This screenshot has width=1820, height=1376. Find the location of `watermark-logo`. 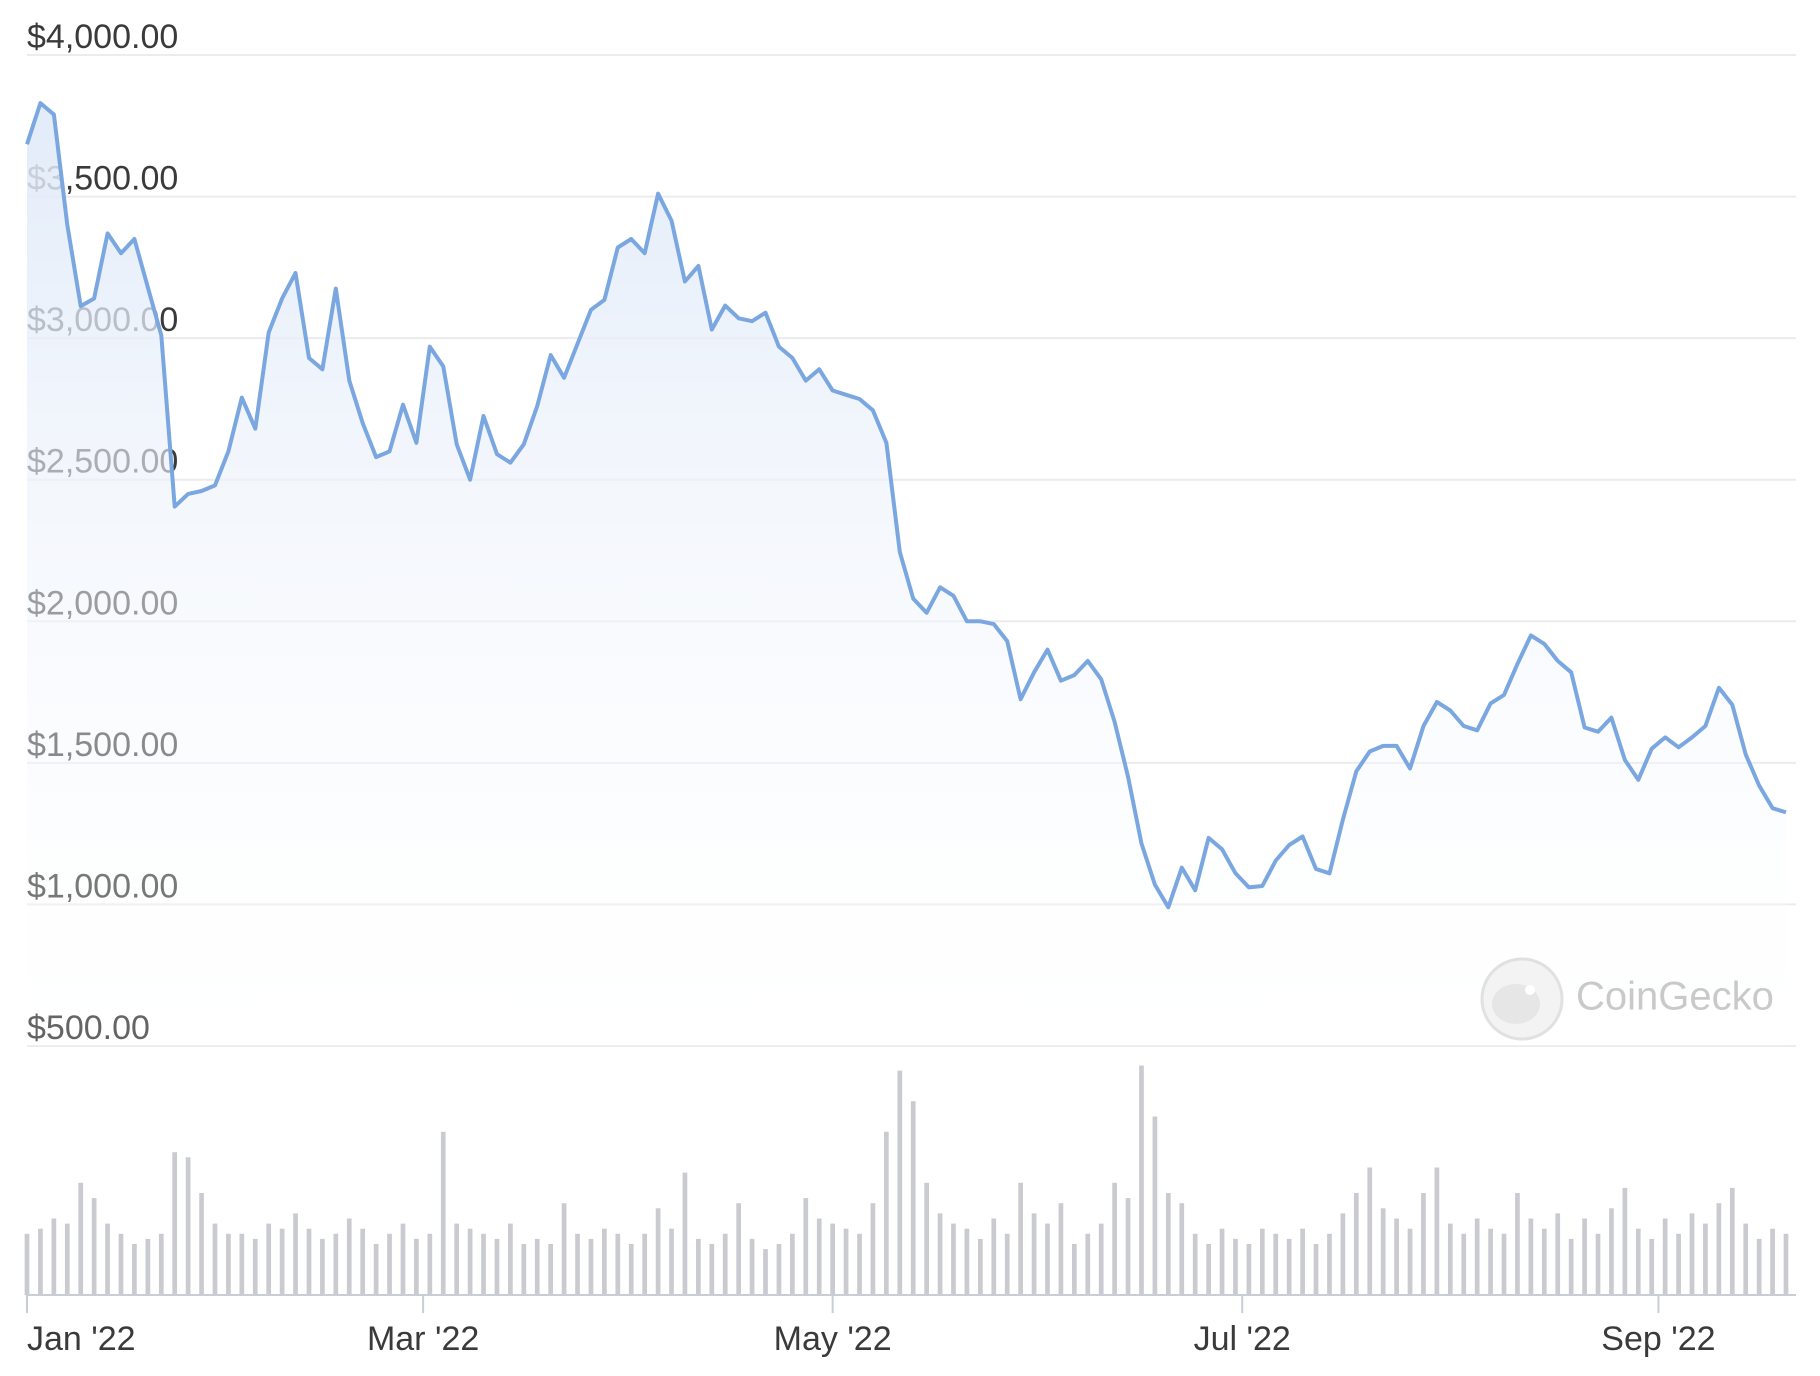

watermark-logo is located at coordinates (1522, 999).